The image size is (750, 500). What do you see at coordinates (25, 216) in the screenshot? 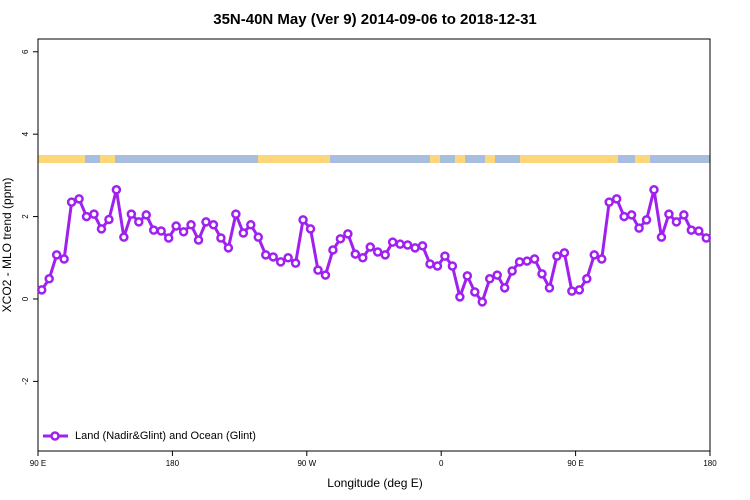
I see `y-tick-label: 2` at bounding box center [25, 216].